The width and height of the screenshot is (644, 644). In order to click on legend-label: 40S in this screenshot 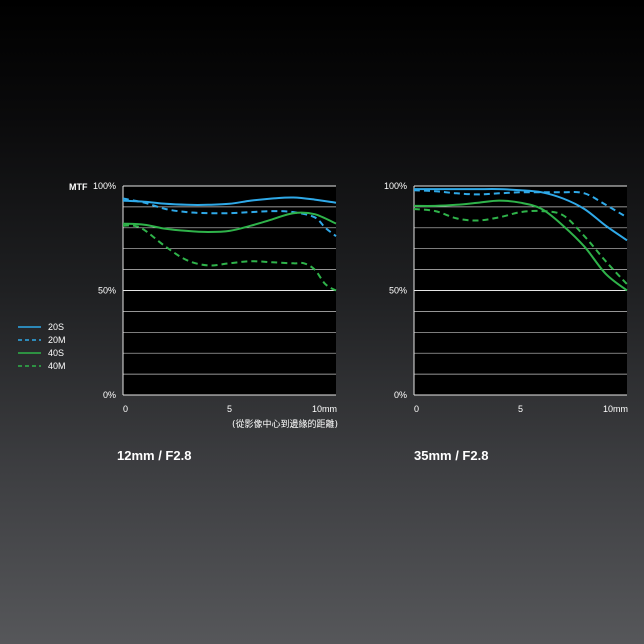, I will do `click(56, 353)`.